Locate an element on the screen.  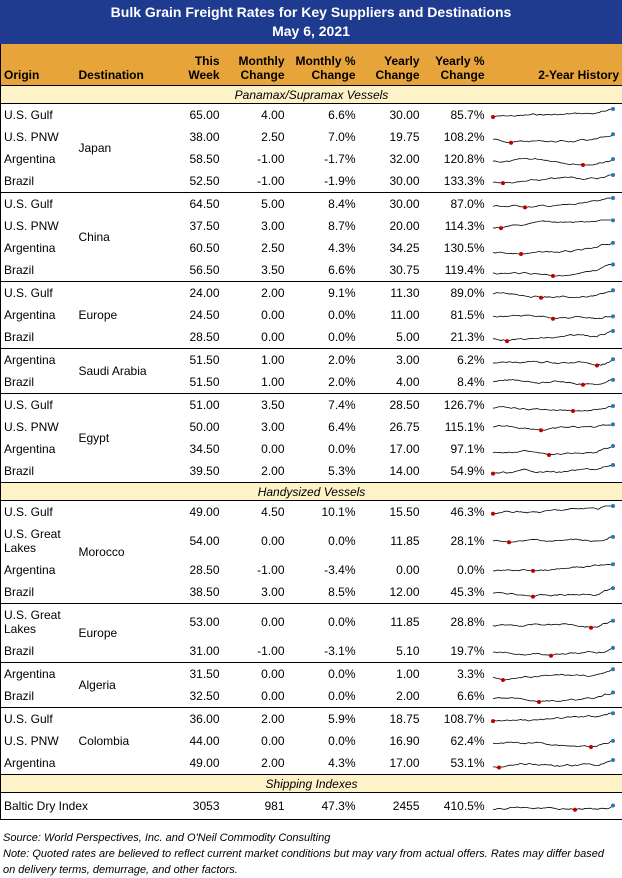
value: 44.00 is located at coordinates (197, 741).